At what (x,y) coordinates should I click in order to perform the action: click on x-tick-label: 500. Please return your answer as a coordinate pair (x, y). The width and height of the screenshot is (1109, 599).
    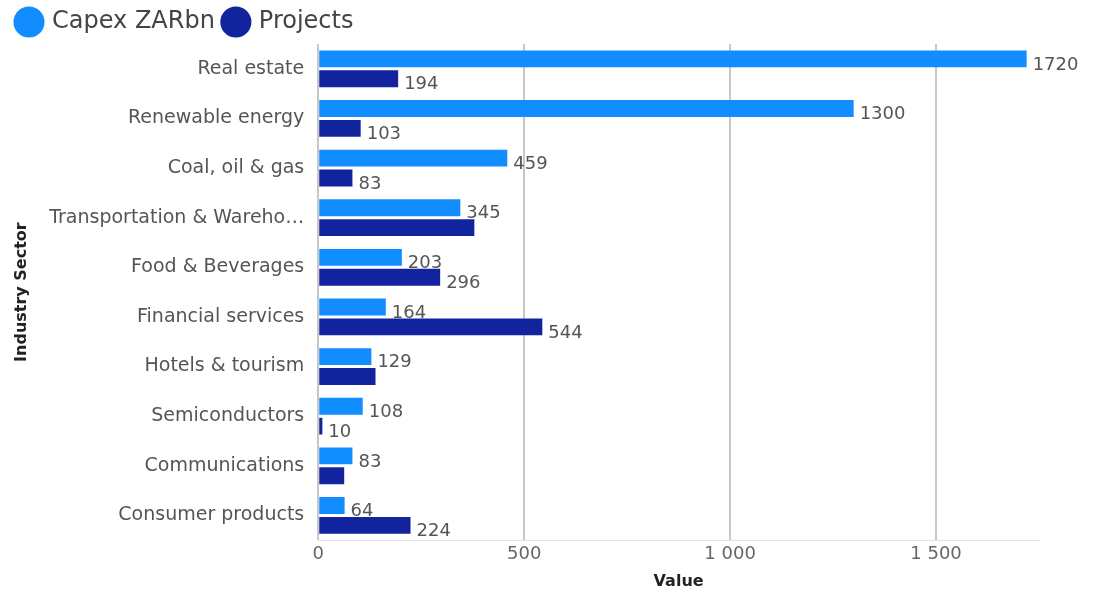
    Looking at the image, I should click on (524, 552).